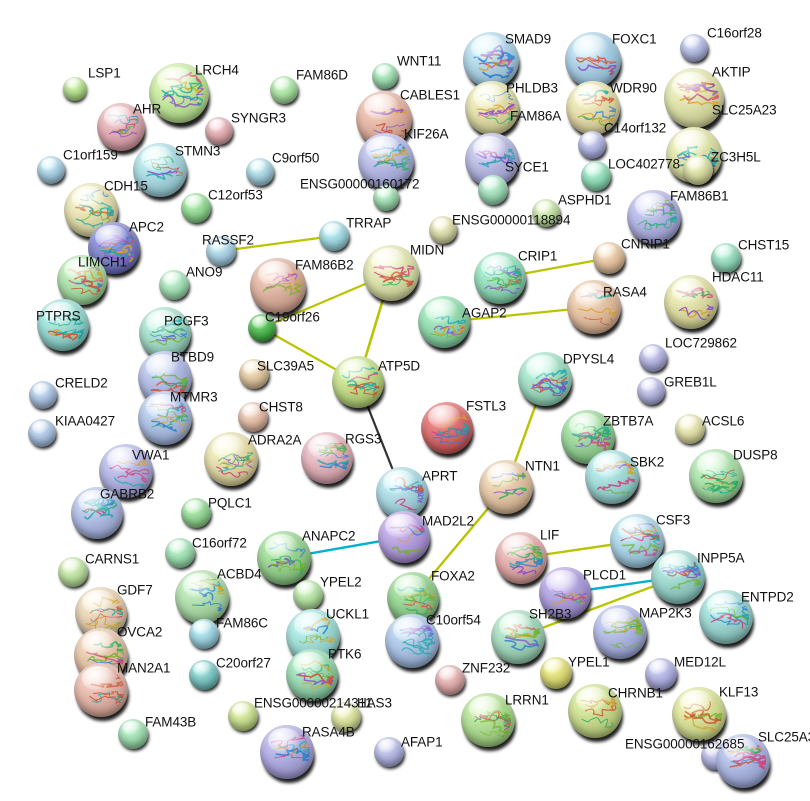  I want to click on protein-node-SBK2, so click(613, 479).